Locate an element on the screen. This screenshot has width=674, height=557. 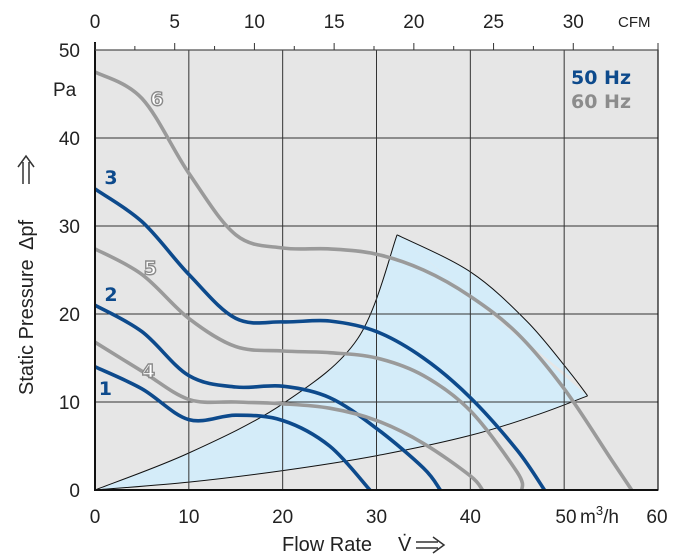
top-tick-label: 30 is located at coordinates (573, 22).